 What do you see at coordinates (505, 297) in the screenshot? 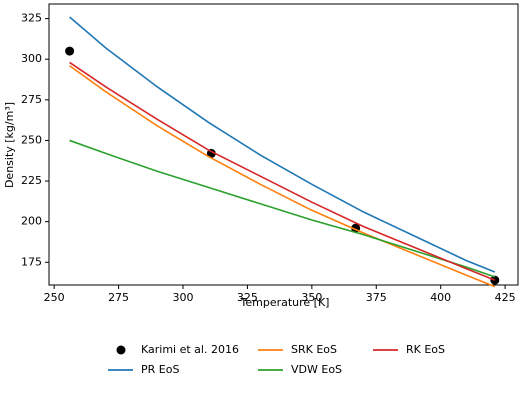
I see `x-tick-label: 425` at bounding box center [505, 297].